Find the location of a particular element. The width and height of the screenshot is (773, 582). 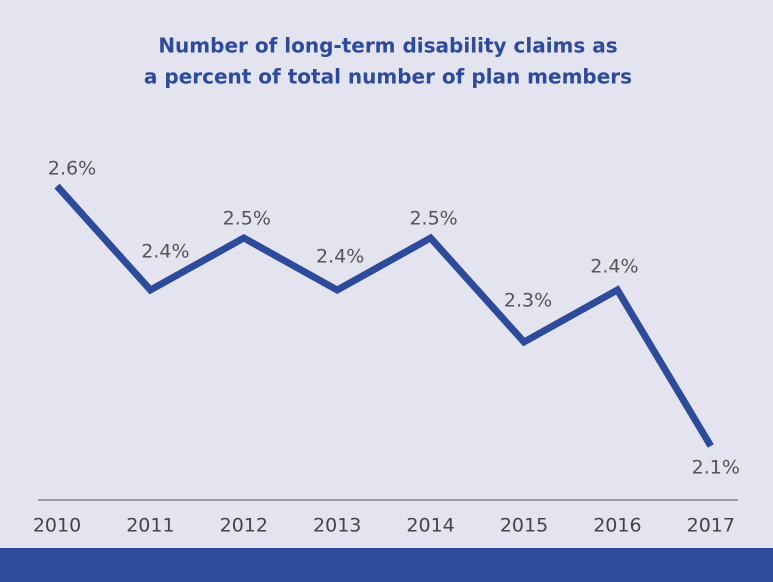

data-label: 2.6% is located at coordinates (72, 169).